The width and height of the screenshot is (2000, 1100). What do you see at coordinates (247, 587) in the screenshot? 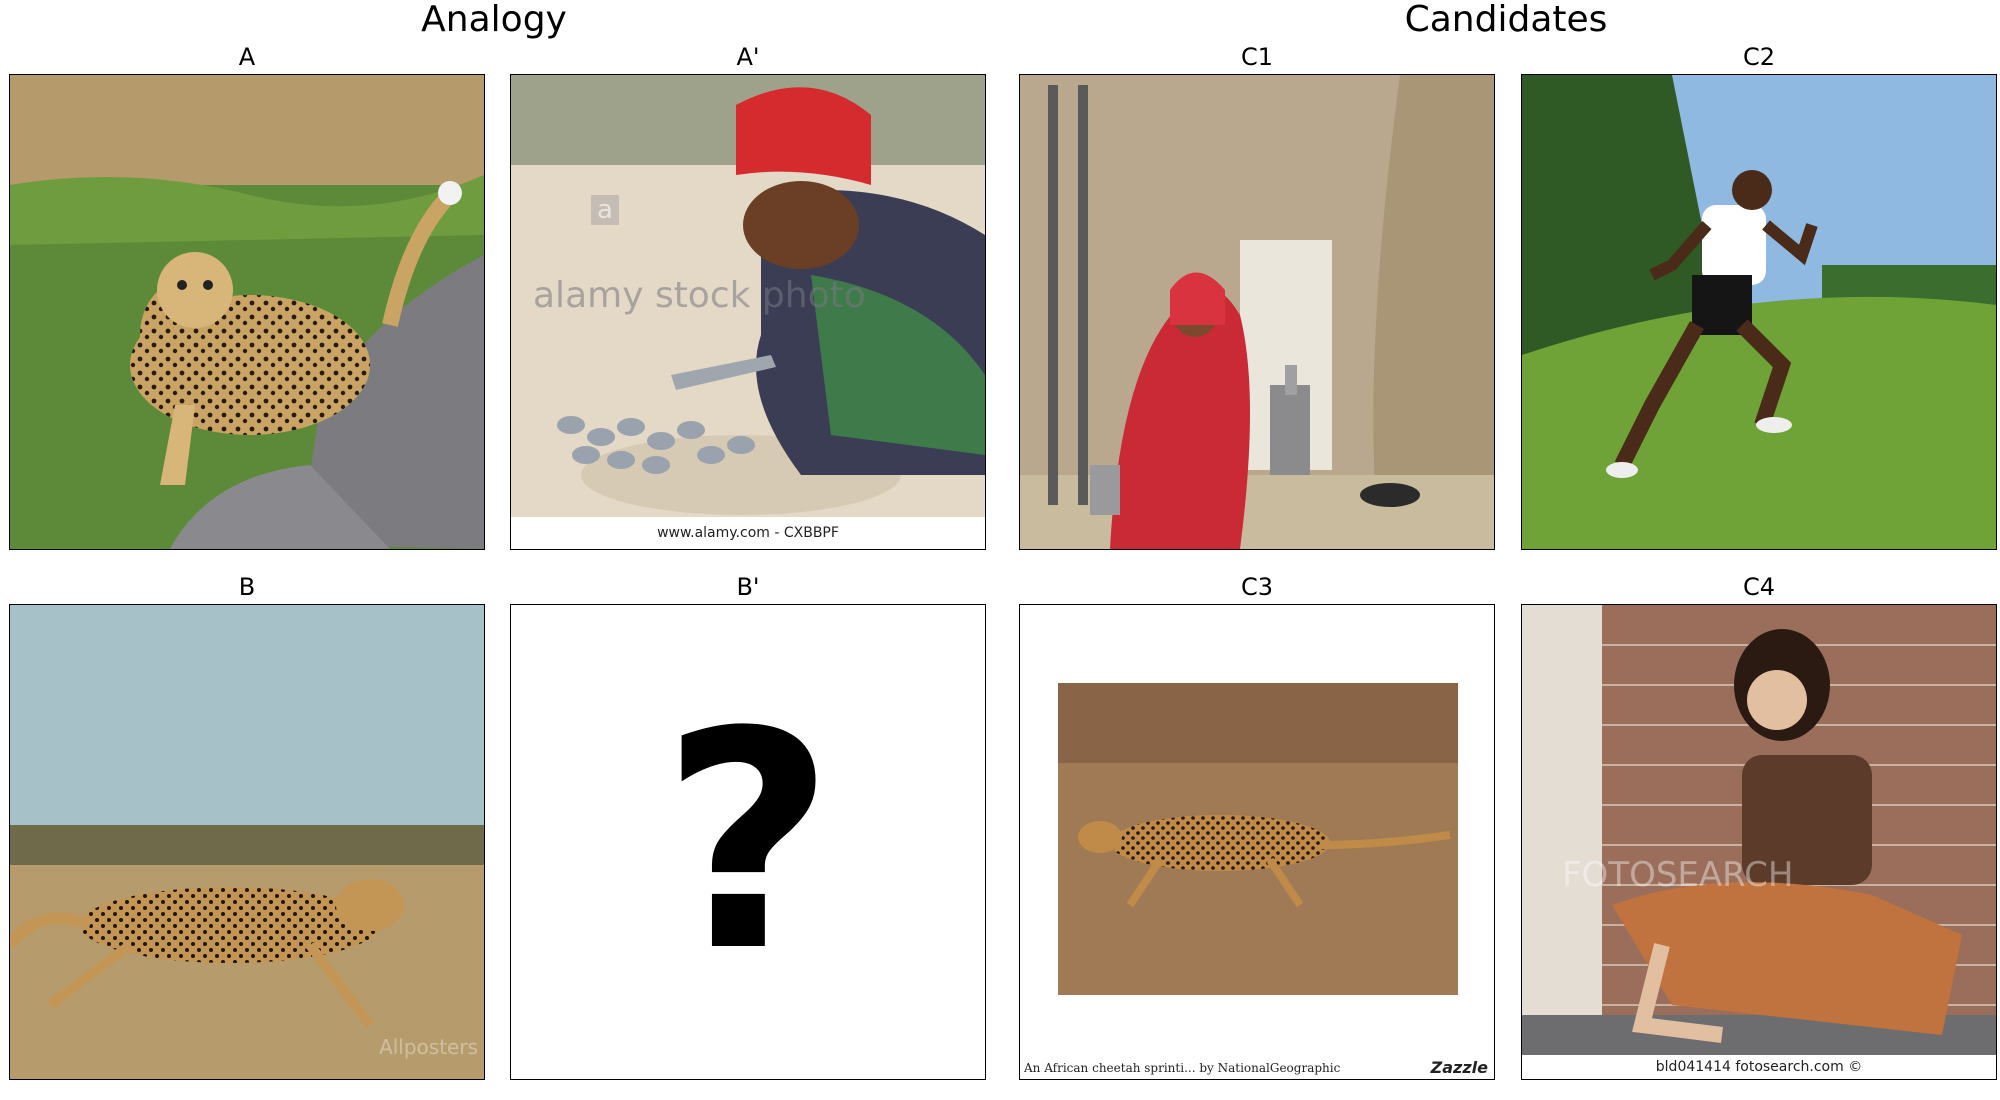
I see `panel-title-b: B` at bounding box center [247, 587].